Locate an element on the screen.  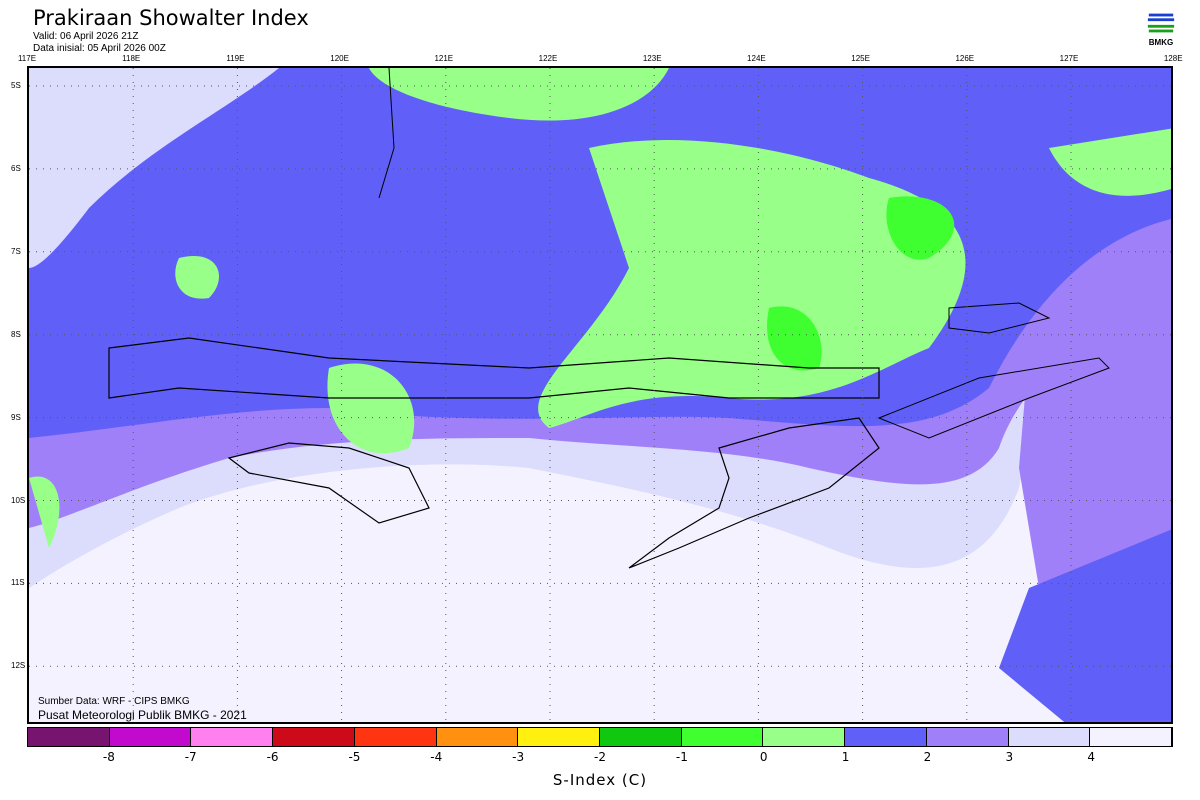
longitude-label: 125E is located at coordinates (860, 58).